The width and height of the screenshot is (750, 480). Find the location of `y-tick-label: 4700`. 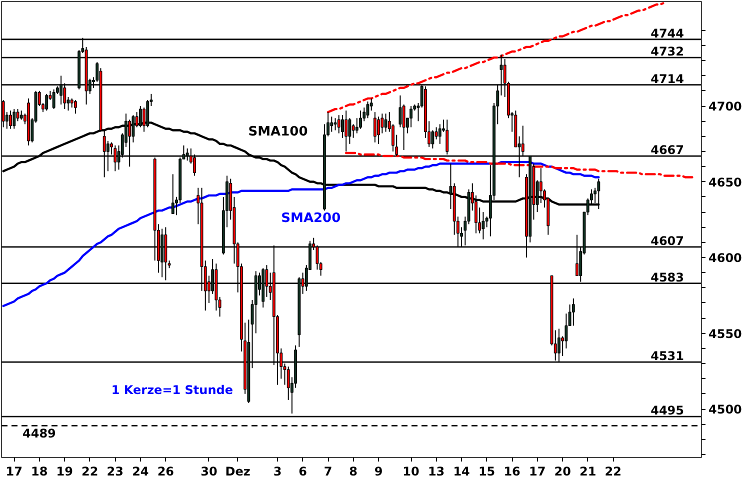

y-tick-label: 4700 is located at coordinates (725, 107).